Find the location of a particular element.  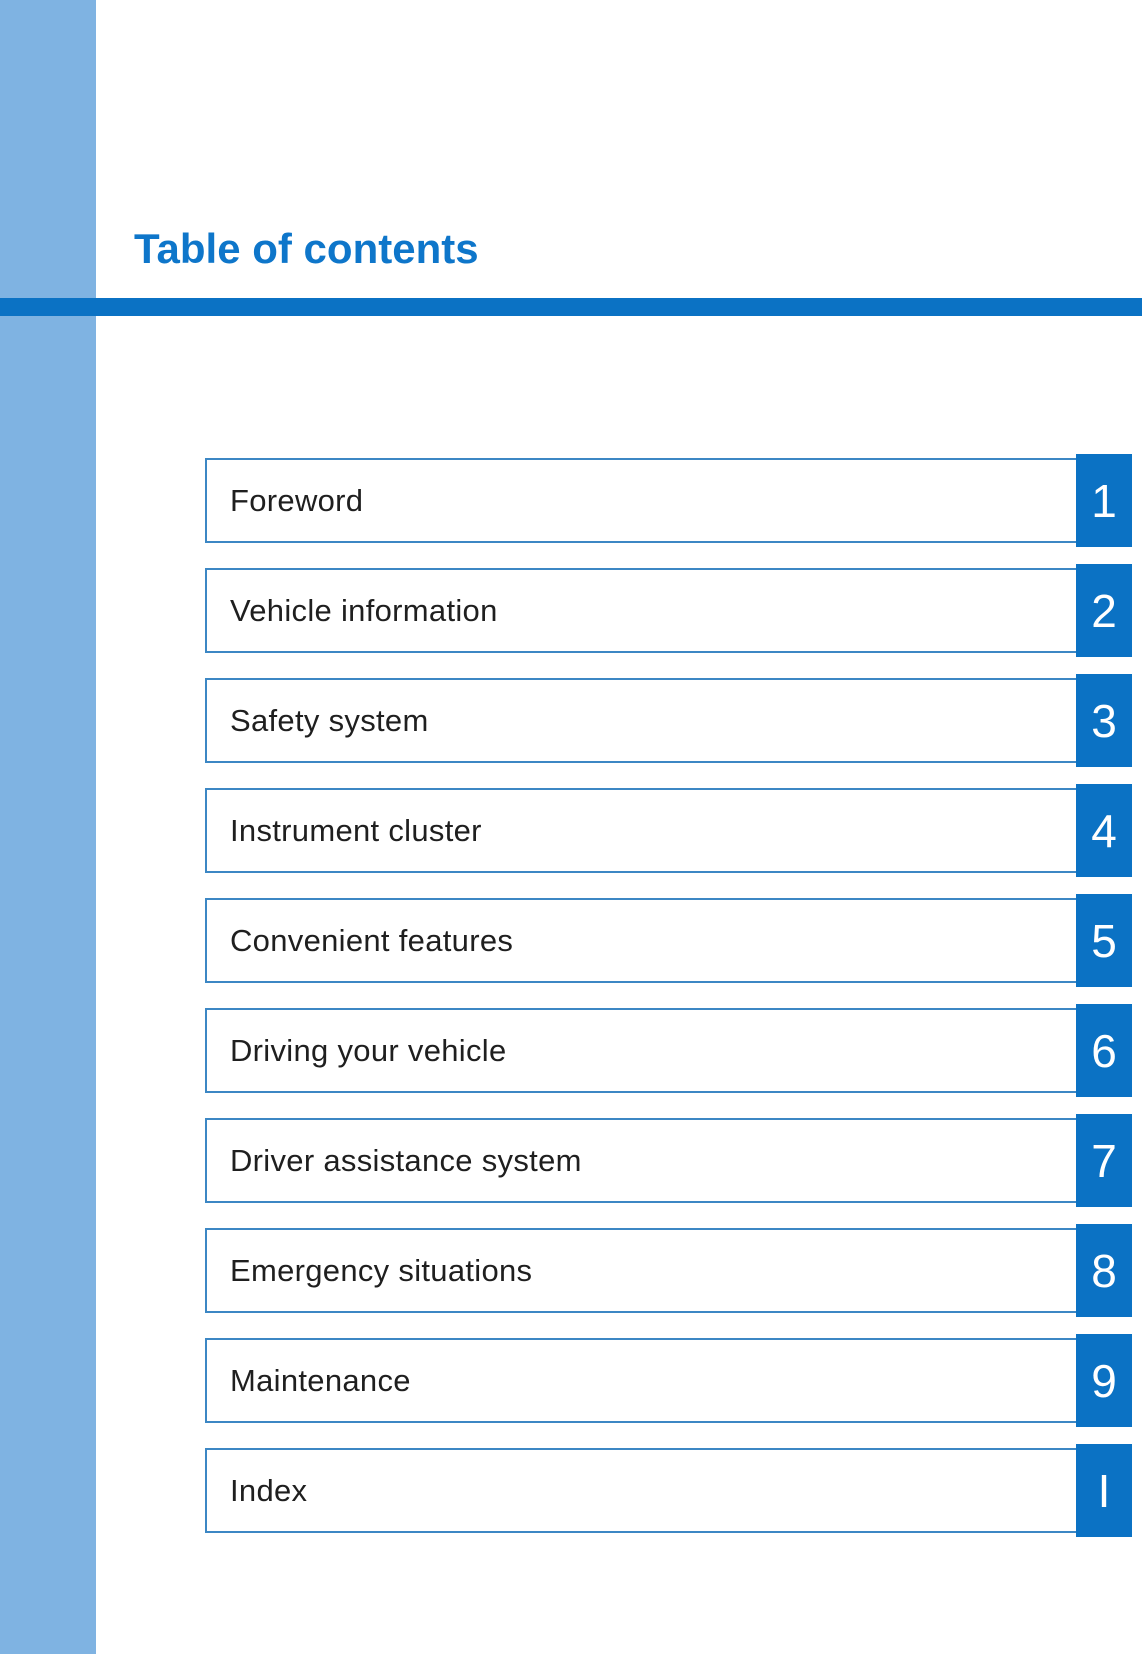

toc-row-label: Safety system is located at coordinates (329, 720).